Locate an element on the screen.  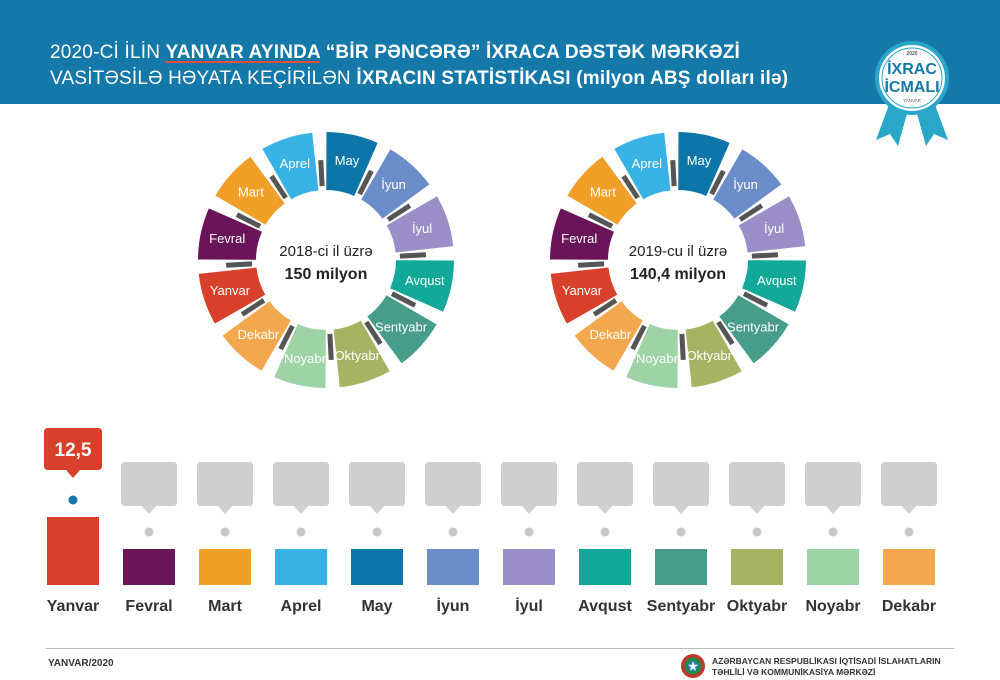
bar-dekabr is located at coordinates (909, 567).